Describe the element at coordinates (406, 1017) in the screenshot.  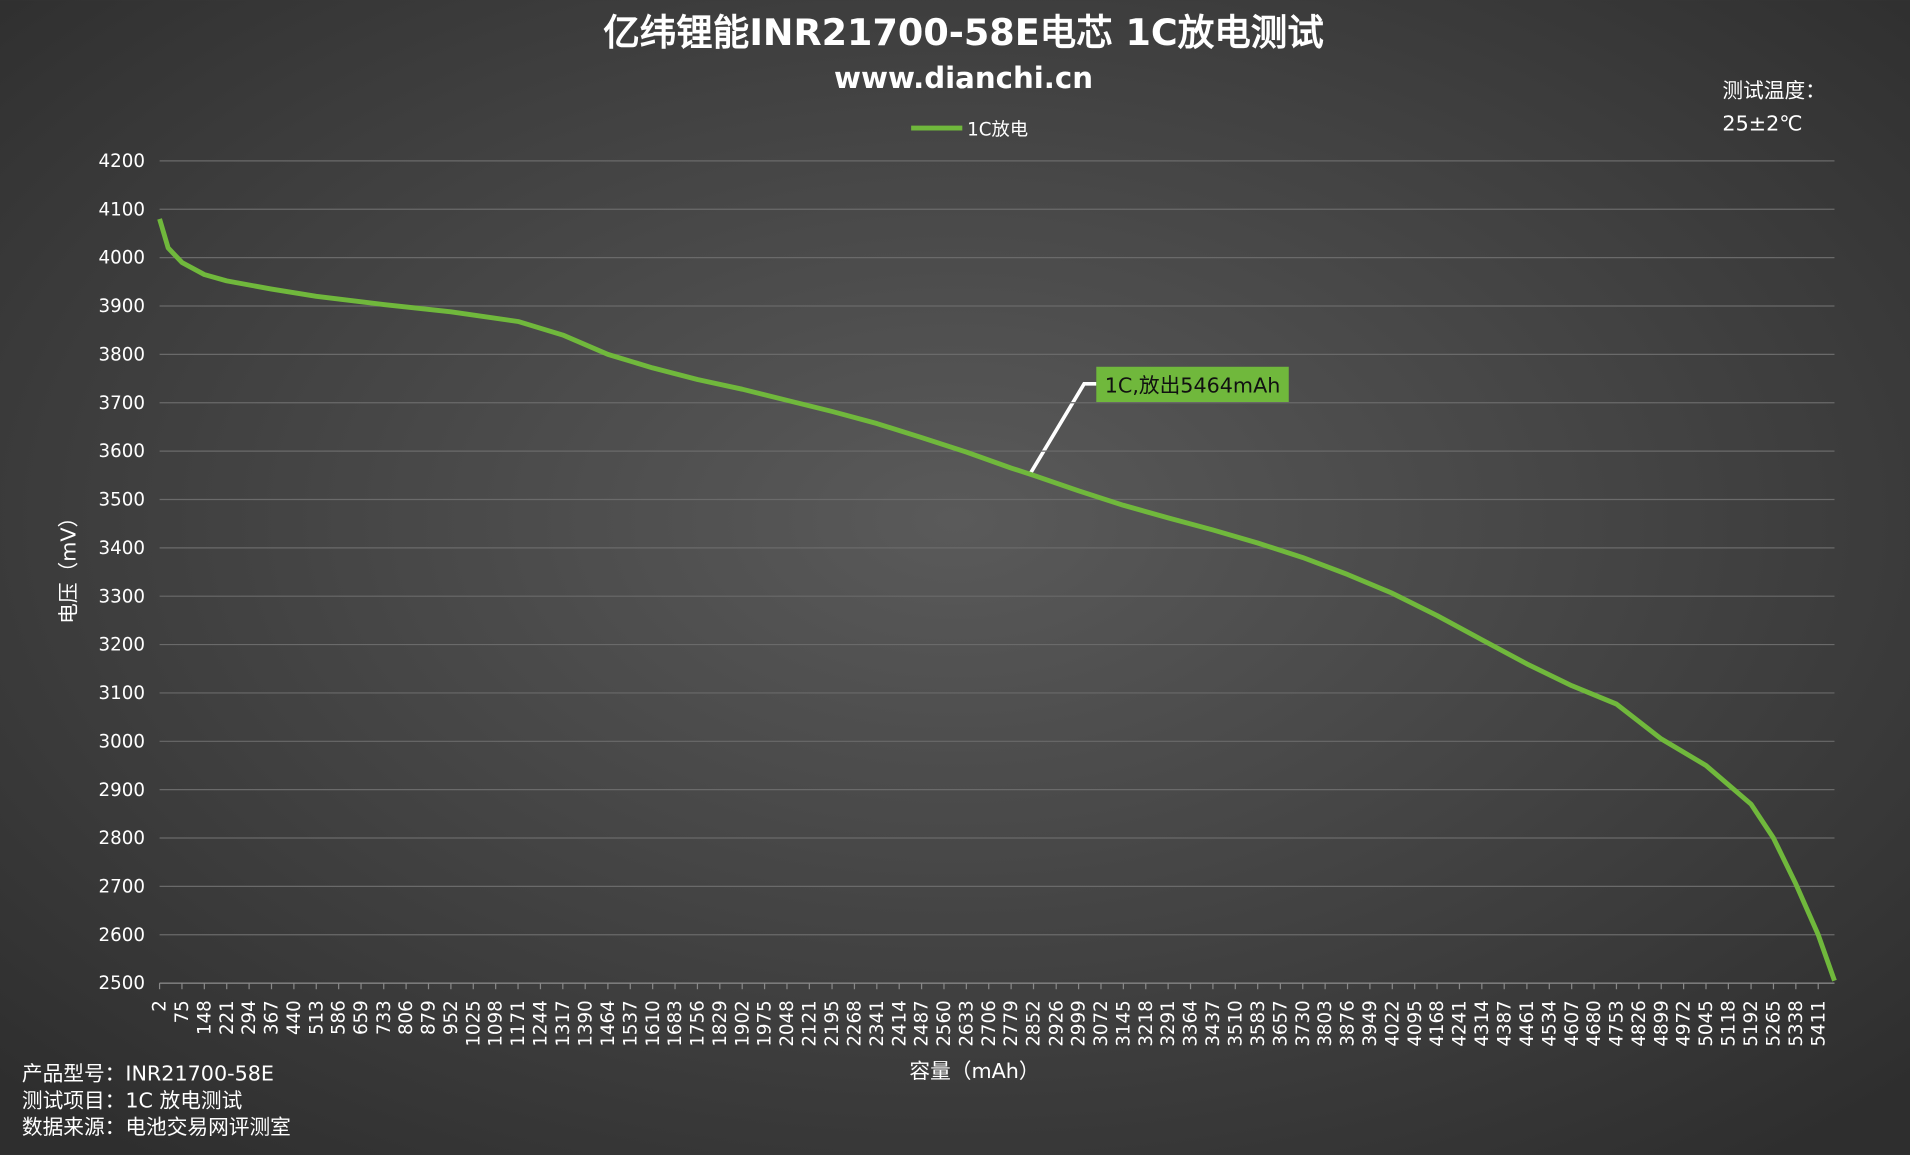
I see `x-tick-label: 806` at that location.